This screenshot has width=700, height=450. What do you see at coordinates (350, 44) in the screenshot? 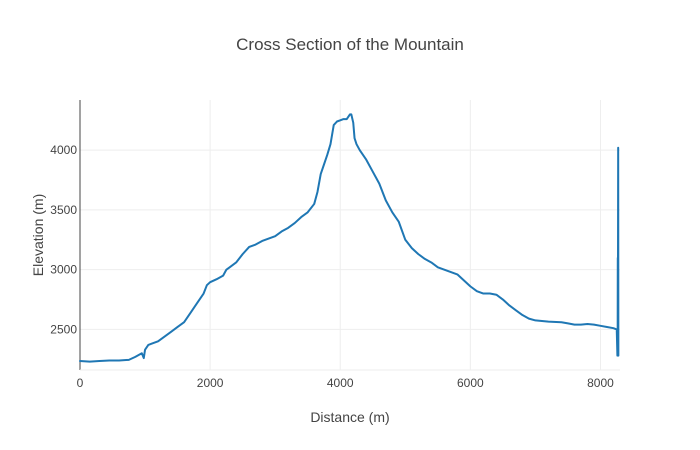
I see `chart-title: Cross Section of the Mountain` at bounding box center [350, 44].